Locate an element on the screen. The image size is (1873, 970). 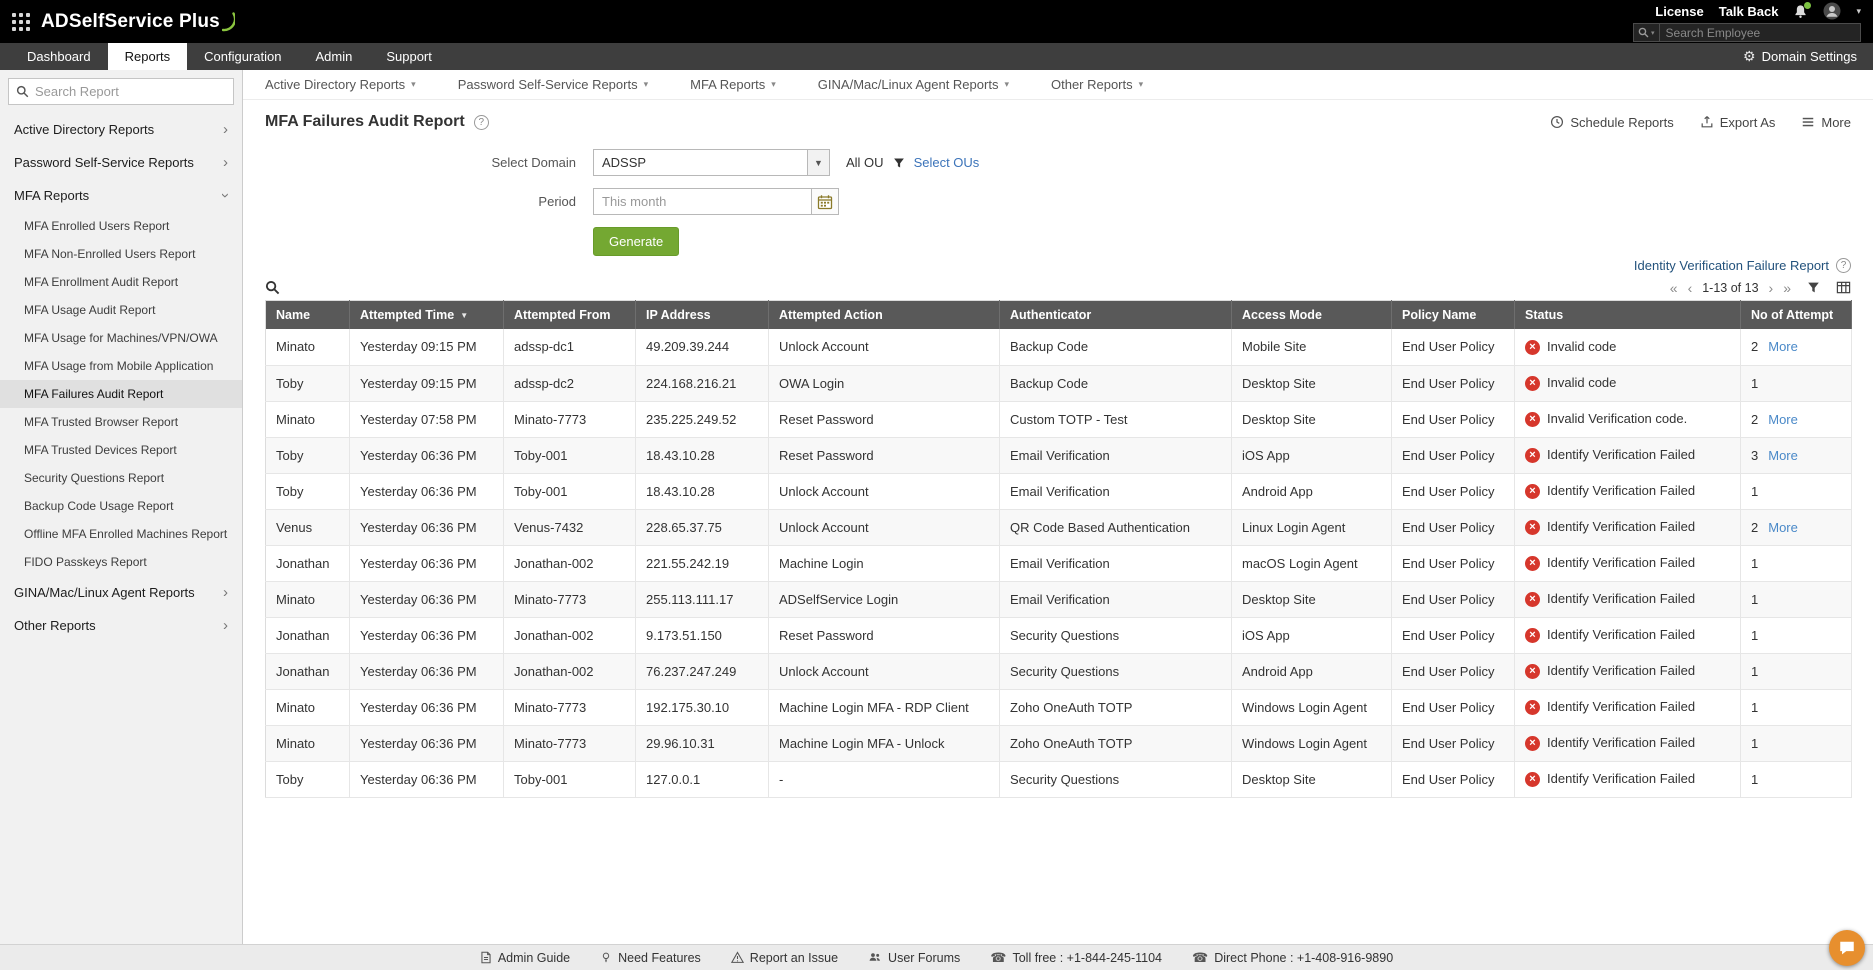
tab-reports: Reports is located at coordinates (147, 56).